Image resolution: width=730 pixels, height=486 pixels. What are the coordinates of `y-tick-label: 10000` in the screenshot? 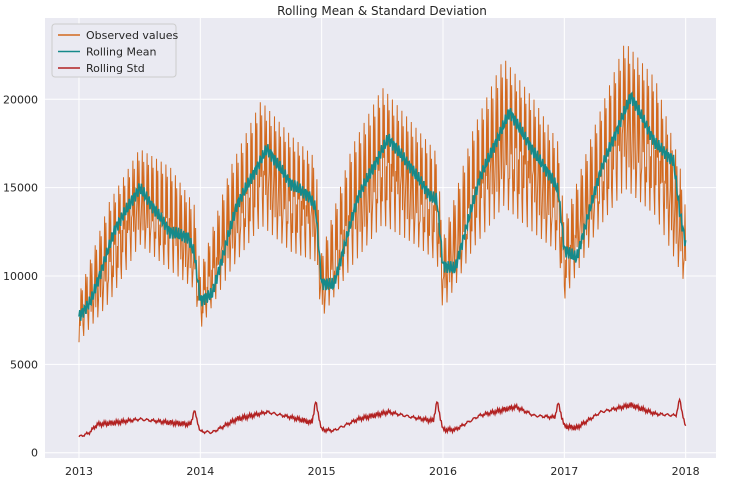 It's located at (20, 276).